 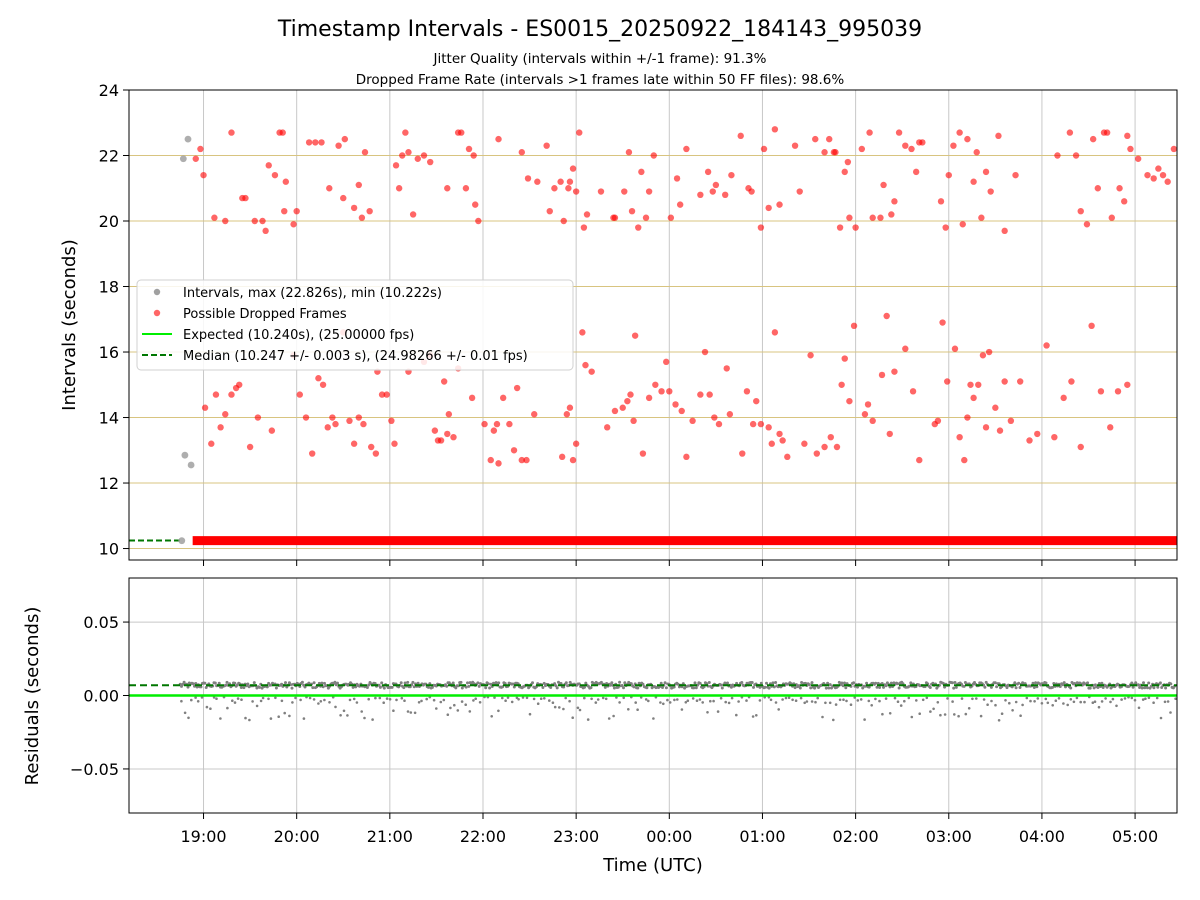 I want to click on intervals-ytick-label-3: 16, so click(x=109, y=352).